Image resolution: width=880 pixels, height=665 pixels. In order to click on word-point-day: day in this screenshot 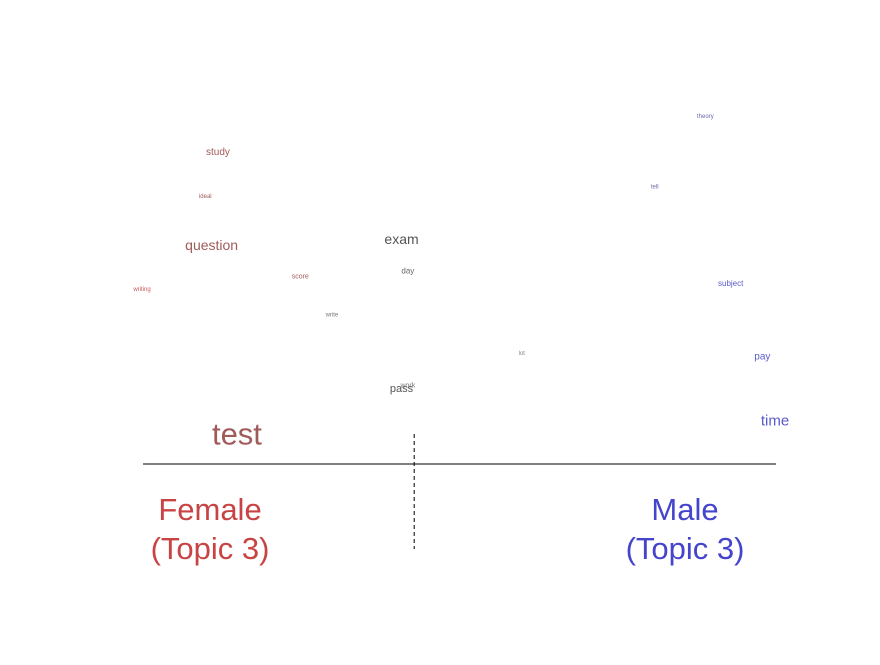, I will do `click(407, 270)`.